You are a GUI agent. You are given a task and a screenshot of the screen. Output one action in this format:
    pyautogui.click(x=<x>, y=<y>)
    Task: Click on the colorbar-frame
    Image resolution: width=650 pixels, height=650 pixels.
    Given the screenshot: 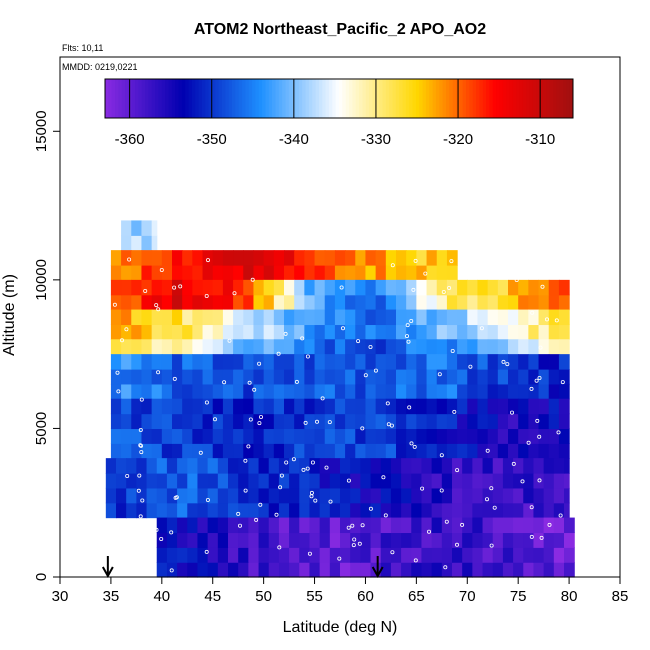 What is the action you would take?
    pyautogui.click(x=339, y=98)
    